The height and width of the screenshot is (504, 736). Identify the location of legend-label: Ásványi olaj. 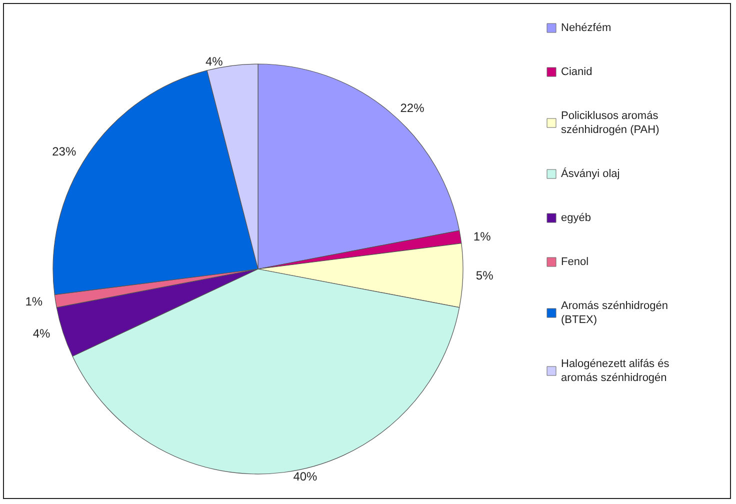
(590, 173).